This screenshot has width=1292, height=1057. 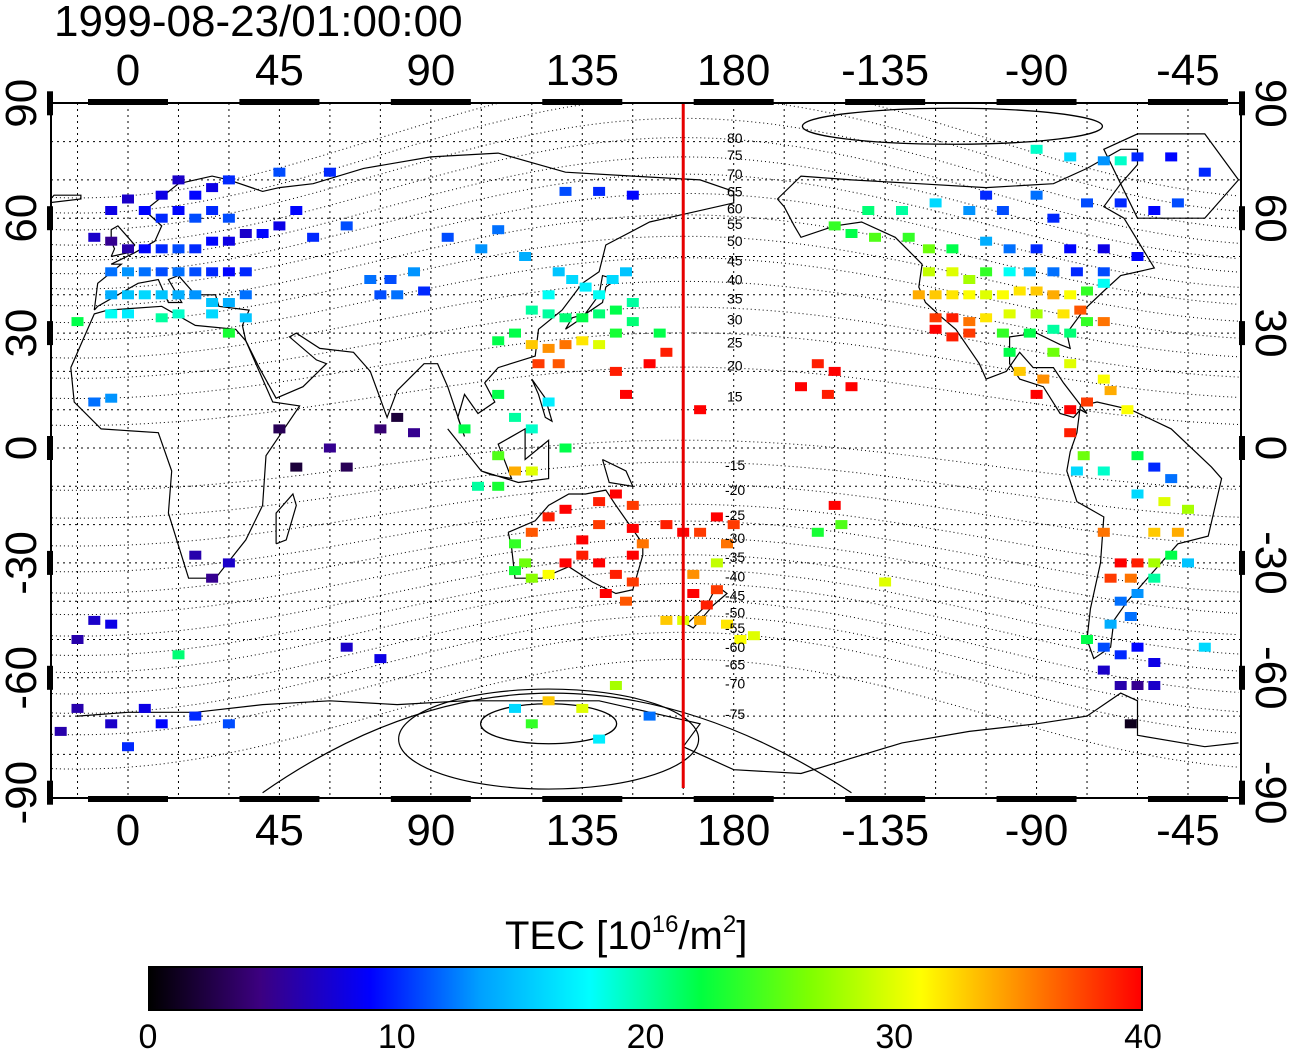 I want to click on x-tick-label-bottom: 135, so click(x=582, y=830).